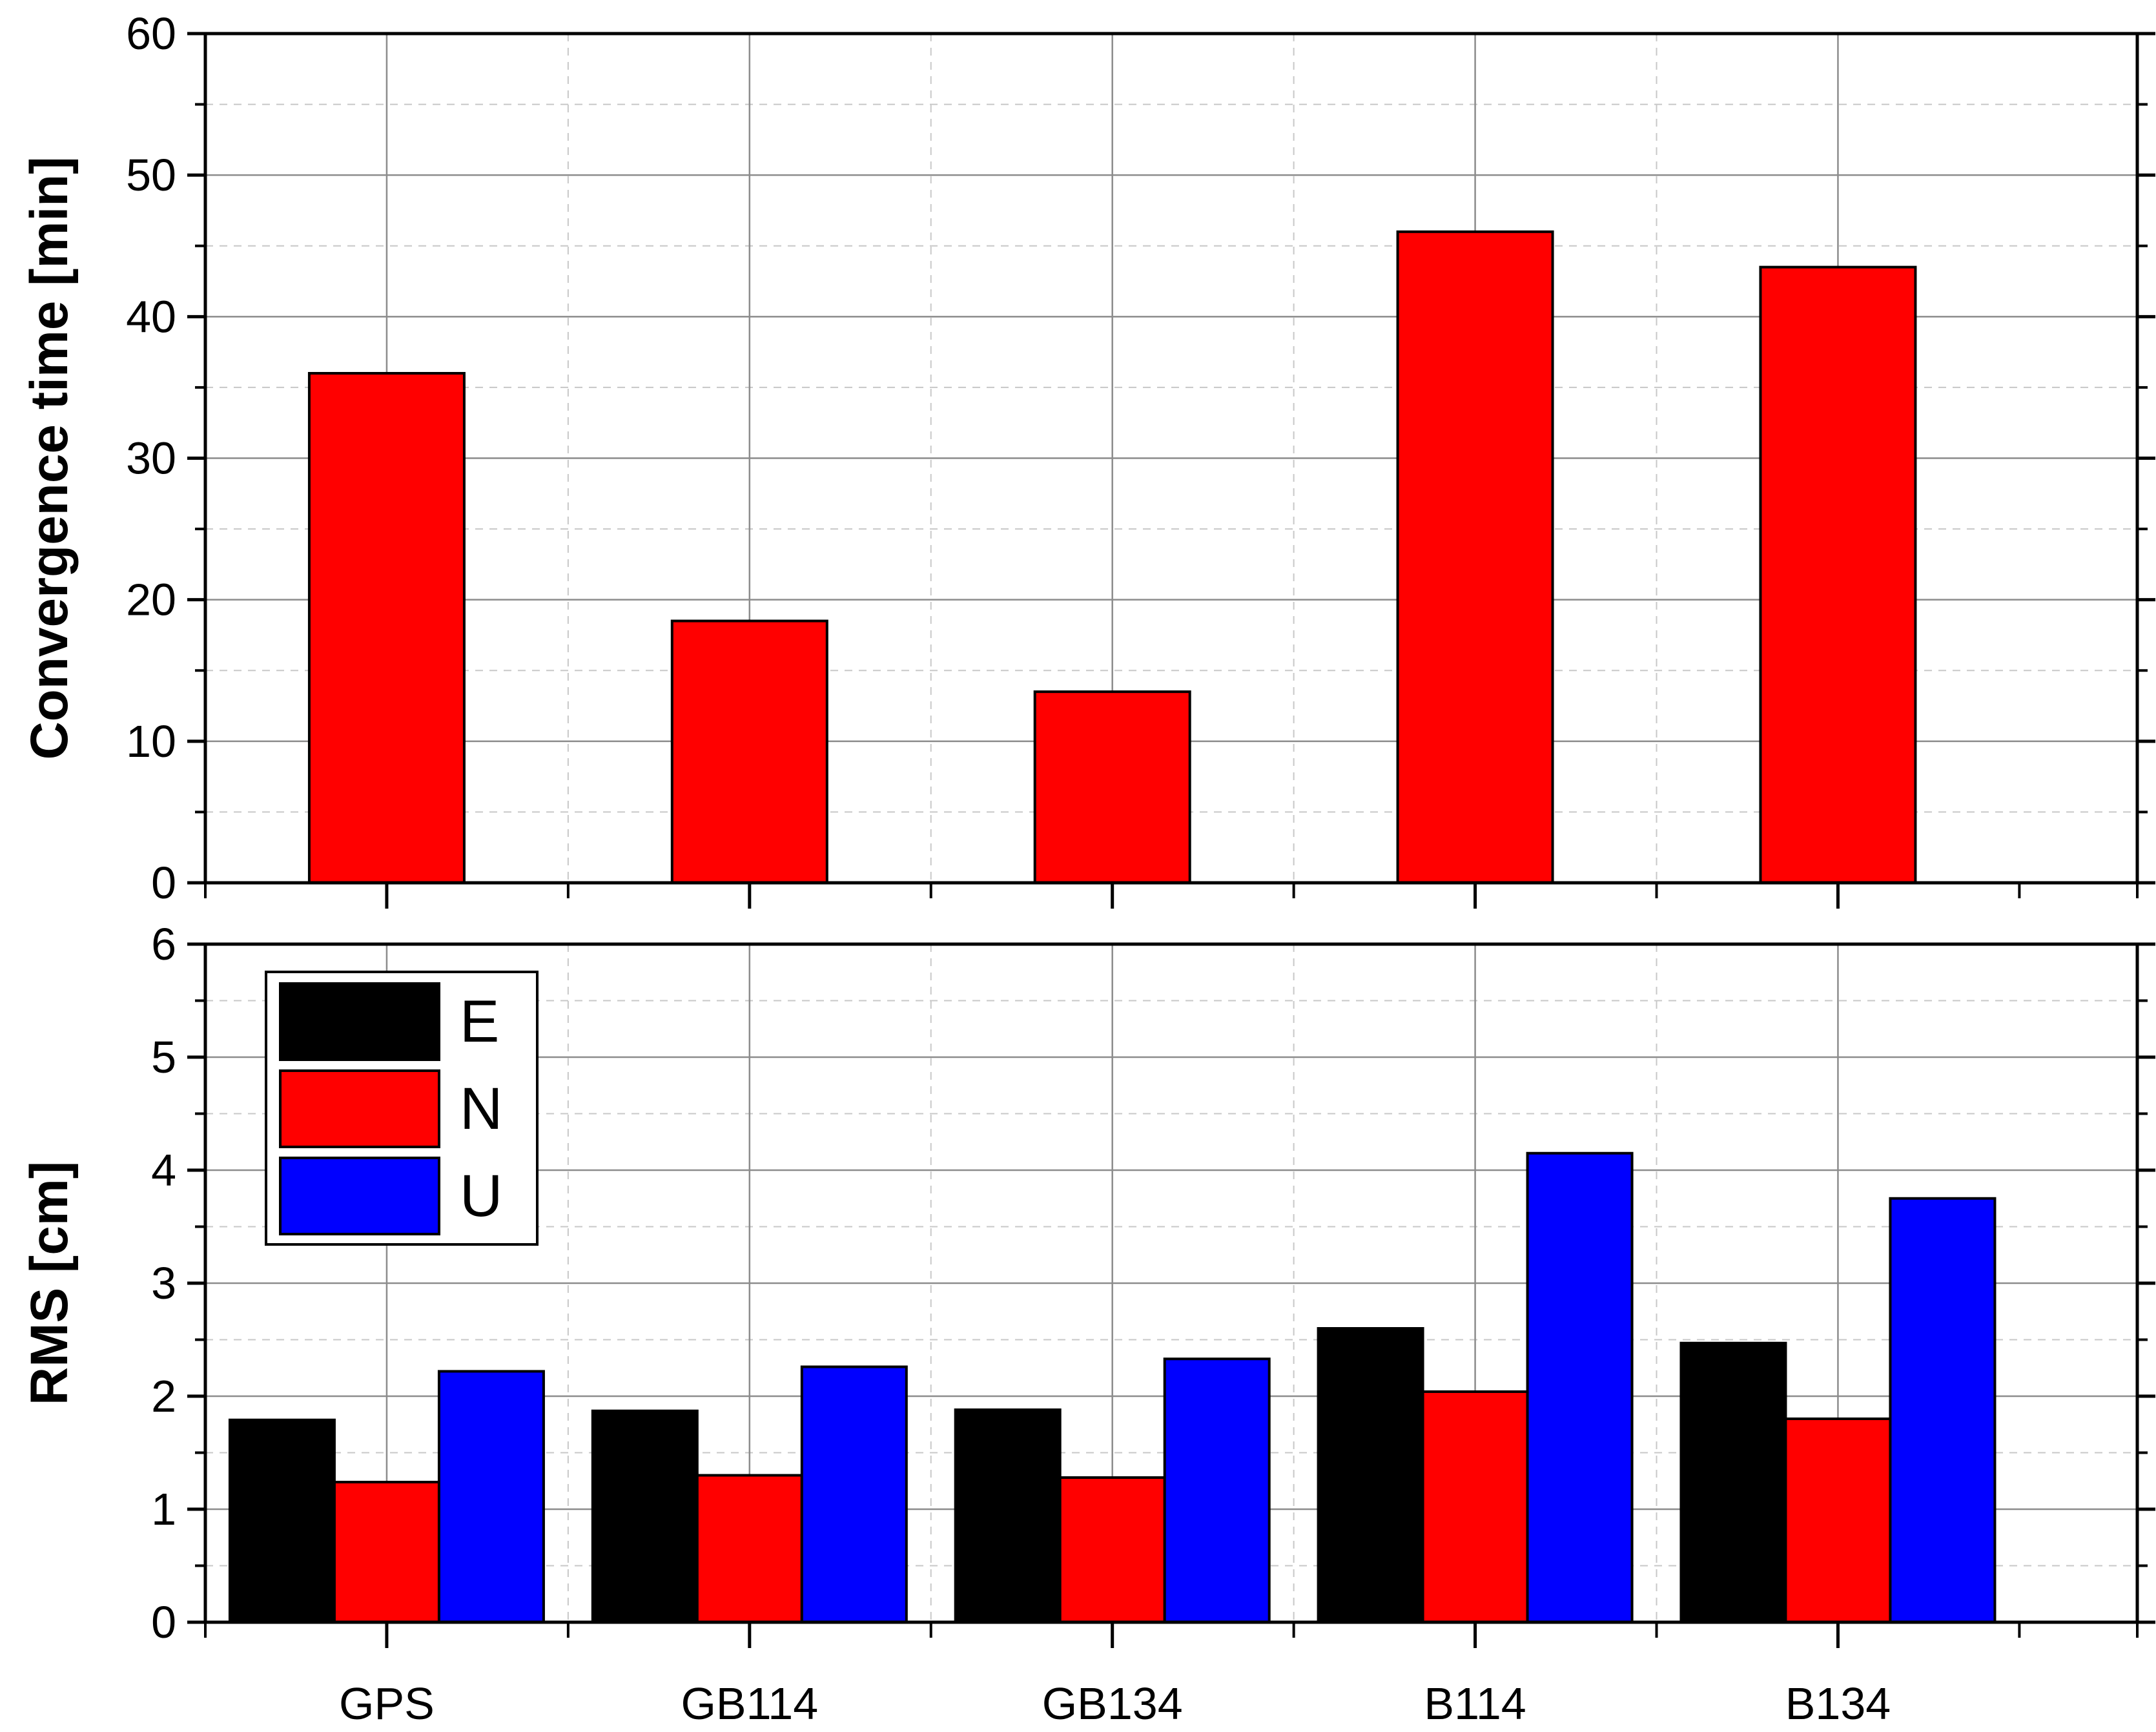 This screenshot has height=1732, width=2156. I want to click on bar-u-b134, so click(1943, 1410).